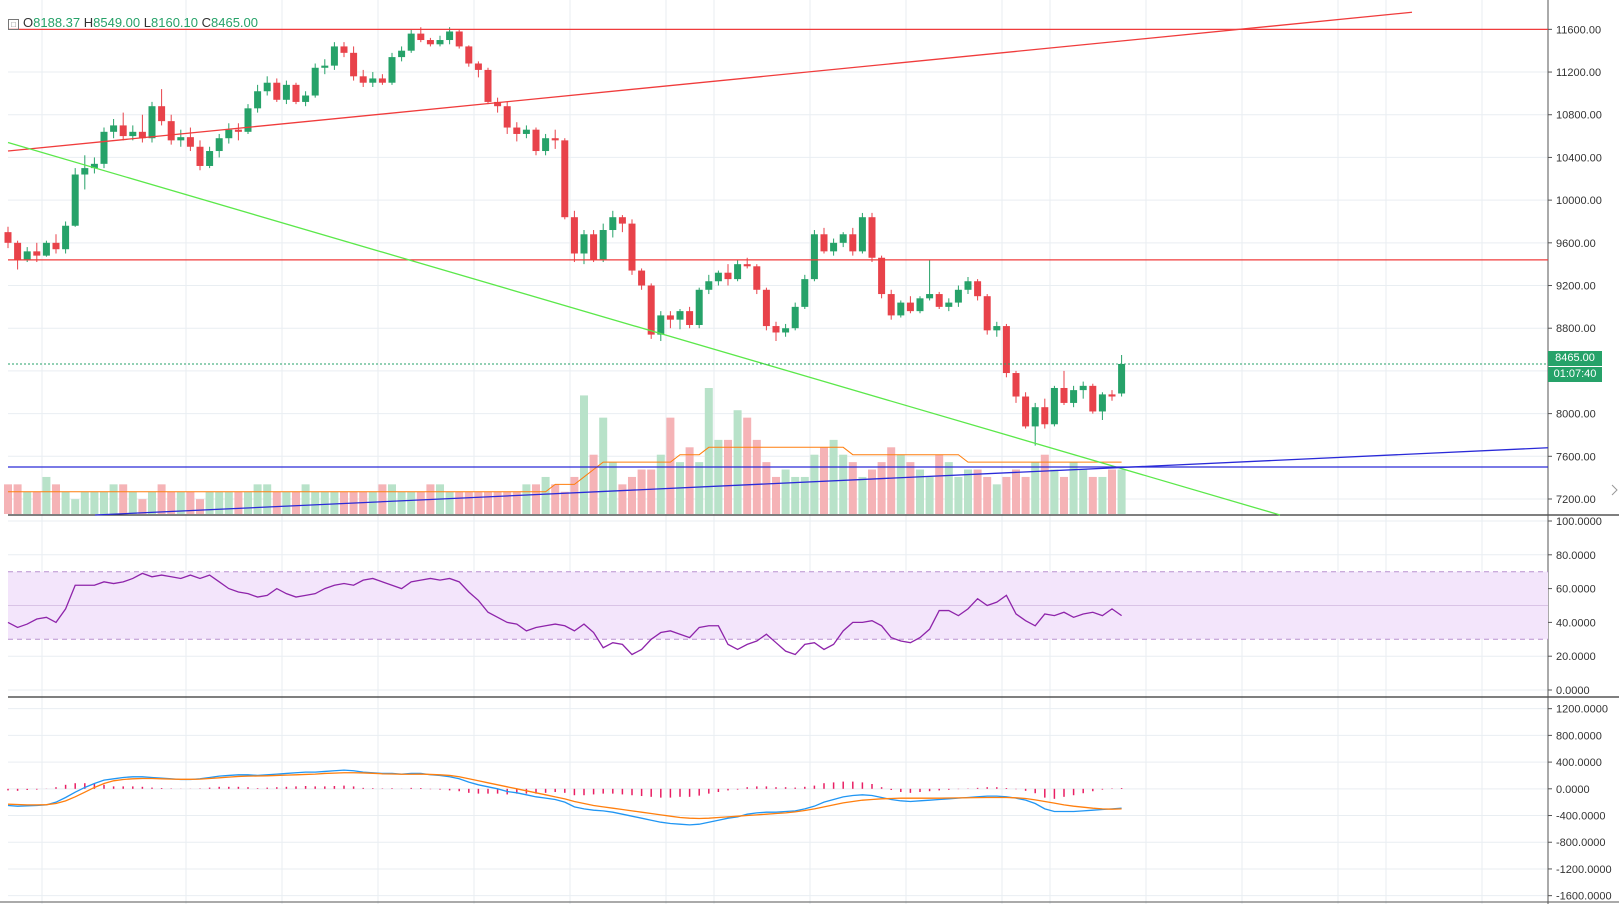 This screenshot has height=904, width=1619. What do you see at coordinates (1581, 843) in the screenshot?
I see `macd-axis-label: -800.0000` at bounding box center [1581, 843].